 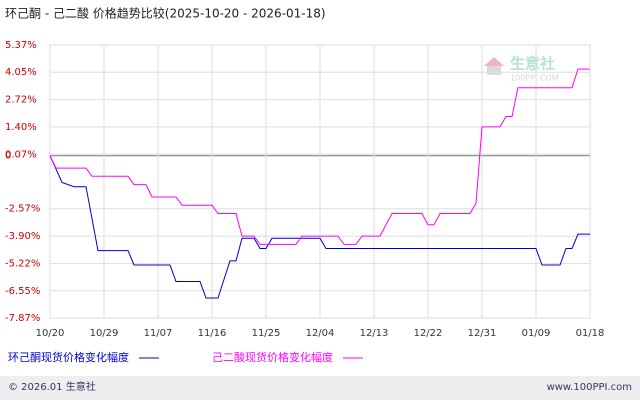 I want to click on footer-band, so click(x=320, y=388).